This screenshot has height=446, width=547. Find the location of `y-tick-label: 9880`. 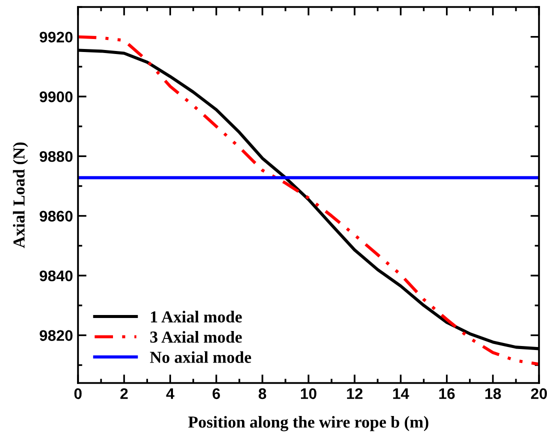

y-tick-label: 9880 is located at coordinates (56, 156).